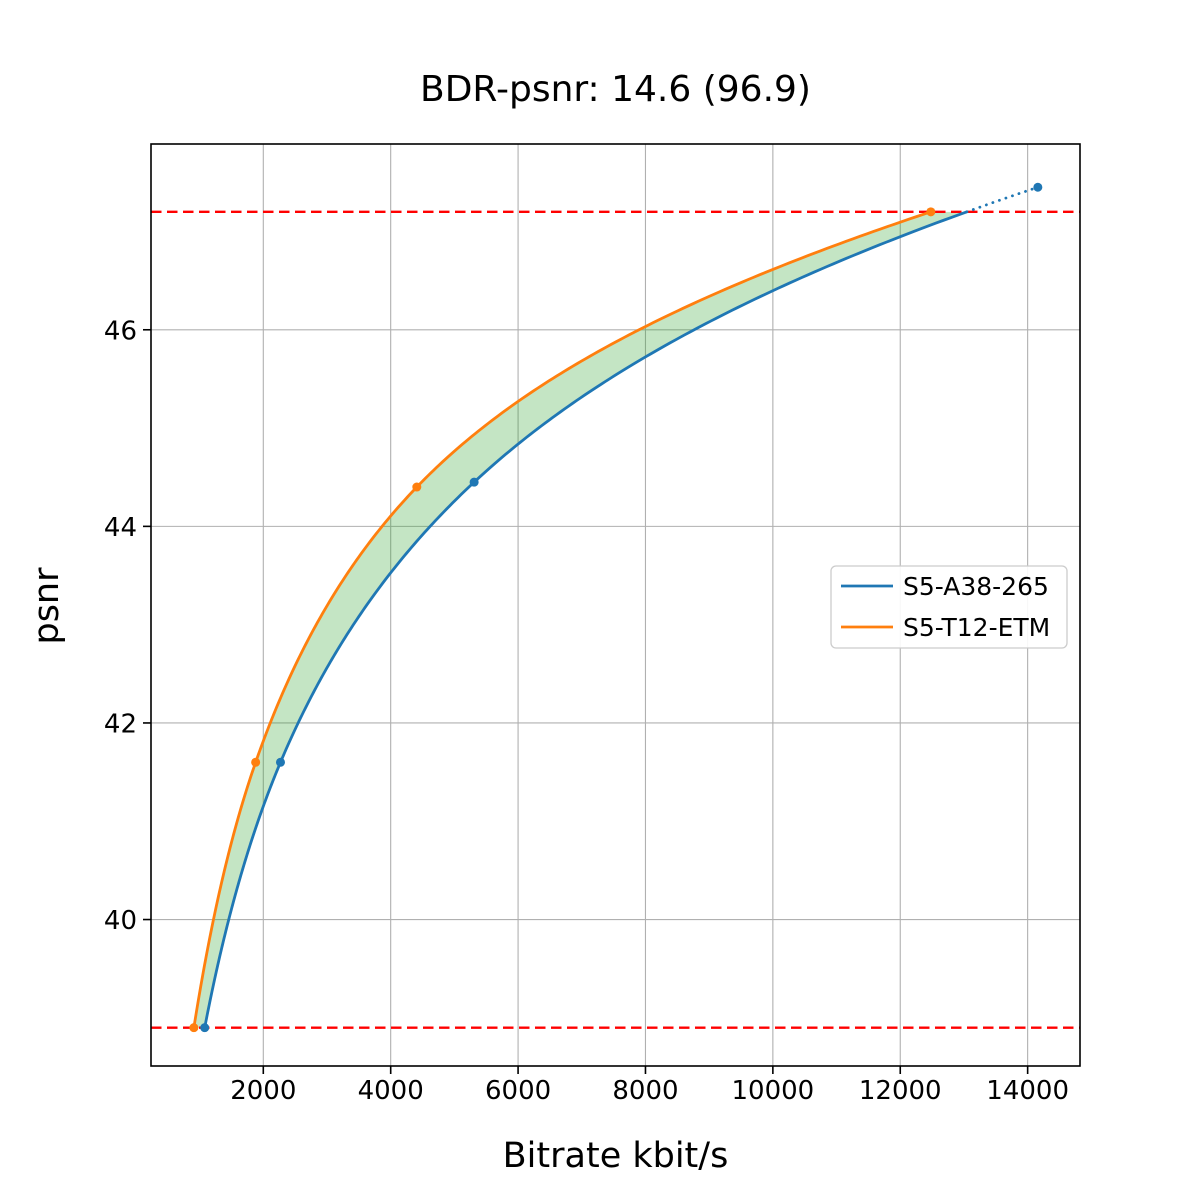  I want to click on y-tick-label: 42, so click(120, 724).